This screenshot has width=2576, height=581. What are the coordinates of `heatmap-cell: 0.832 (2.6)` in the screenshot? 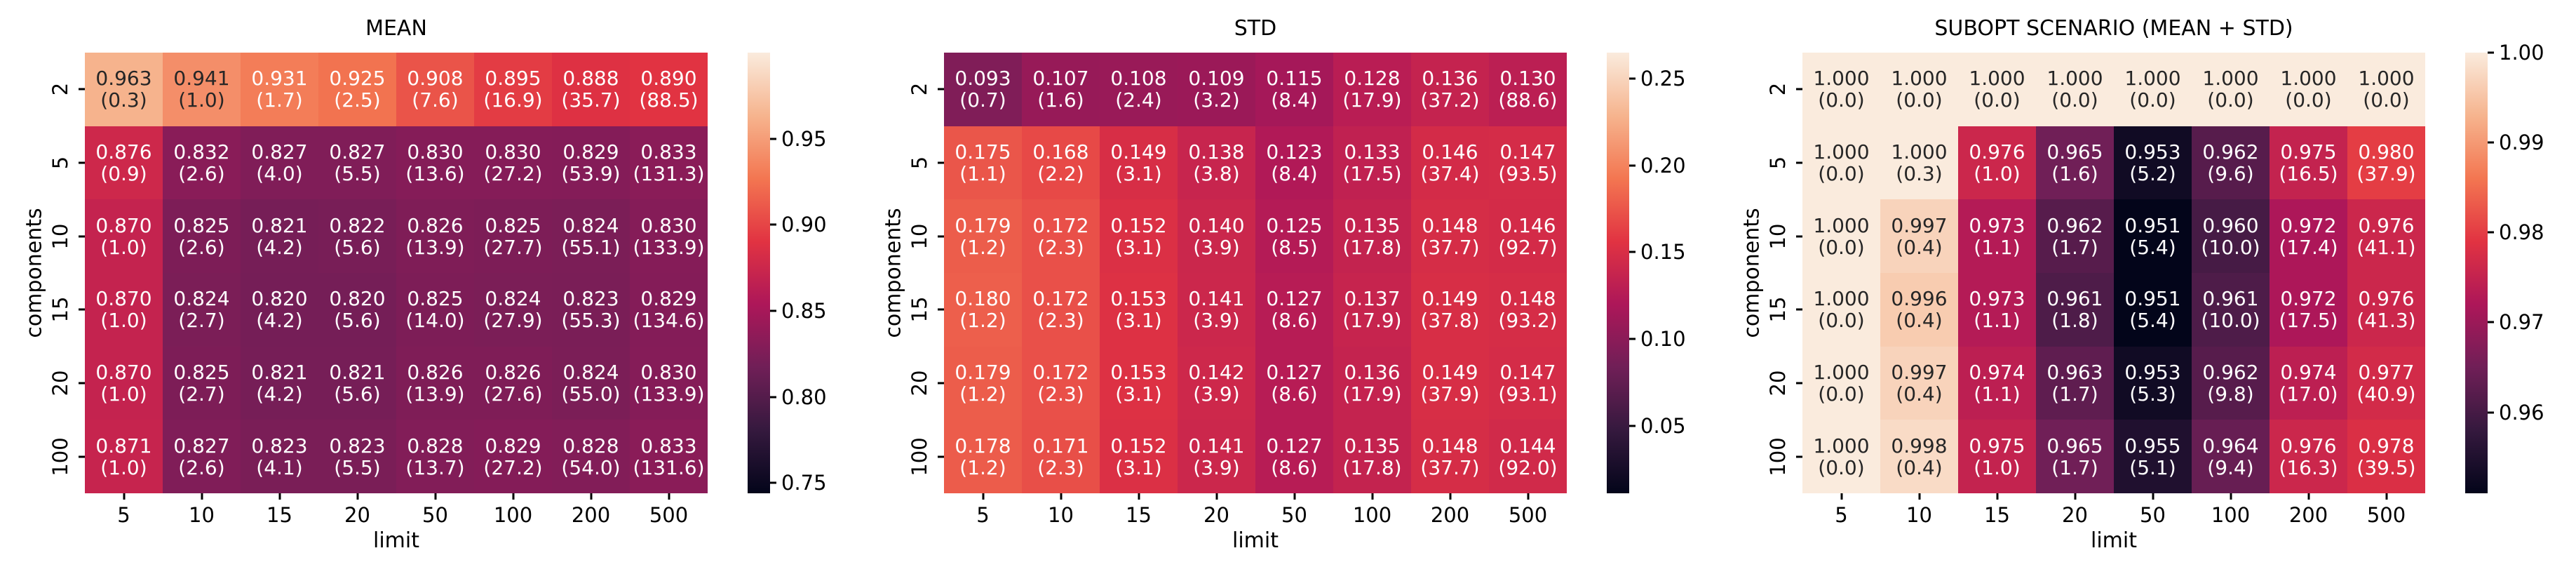 It's located at (202, 163).